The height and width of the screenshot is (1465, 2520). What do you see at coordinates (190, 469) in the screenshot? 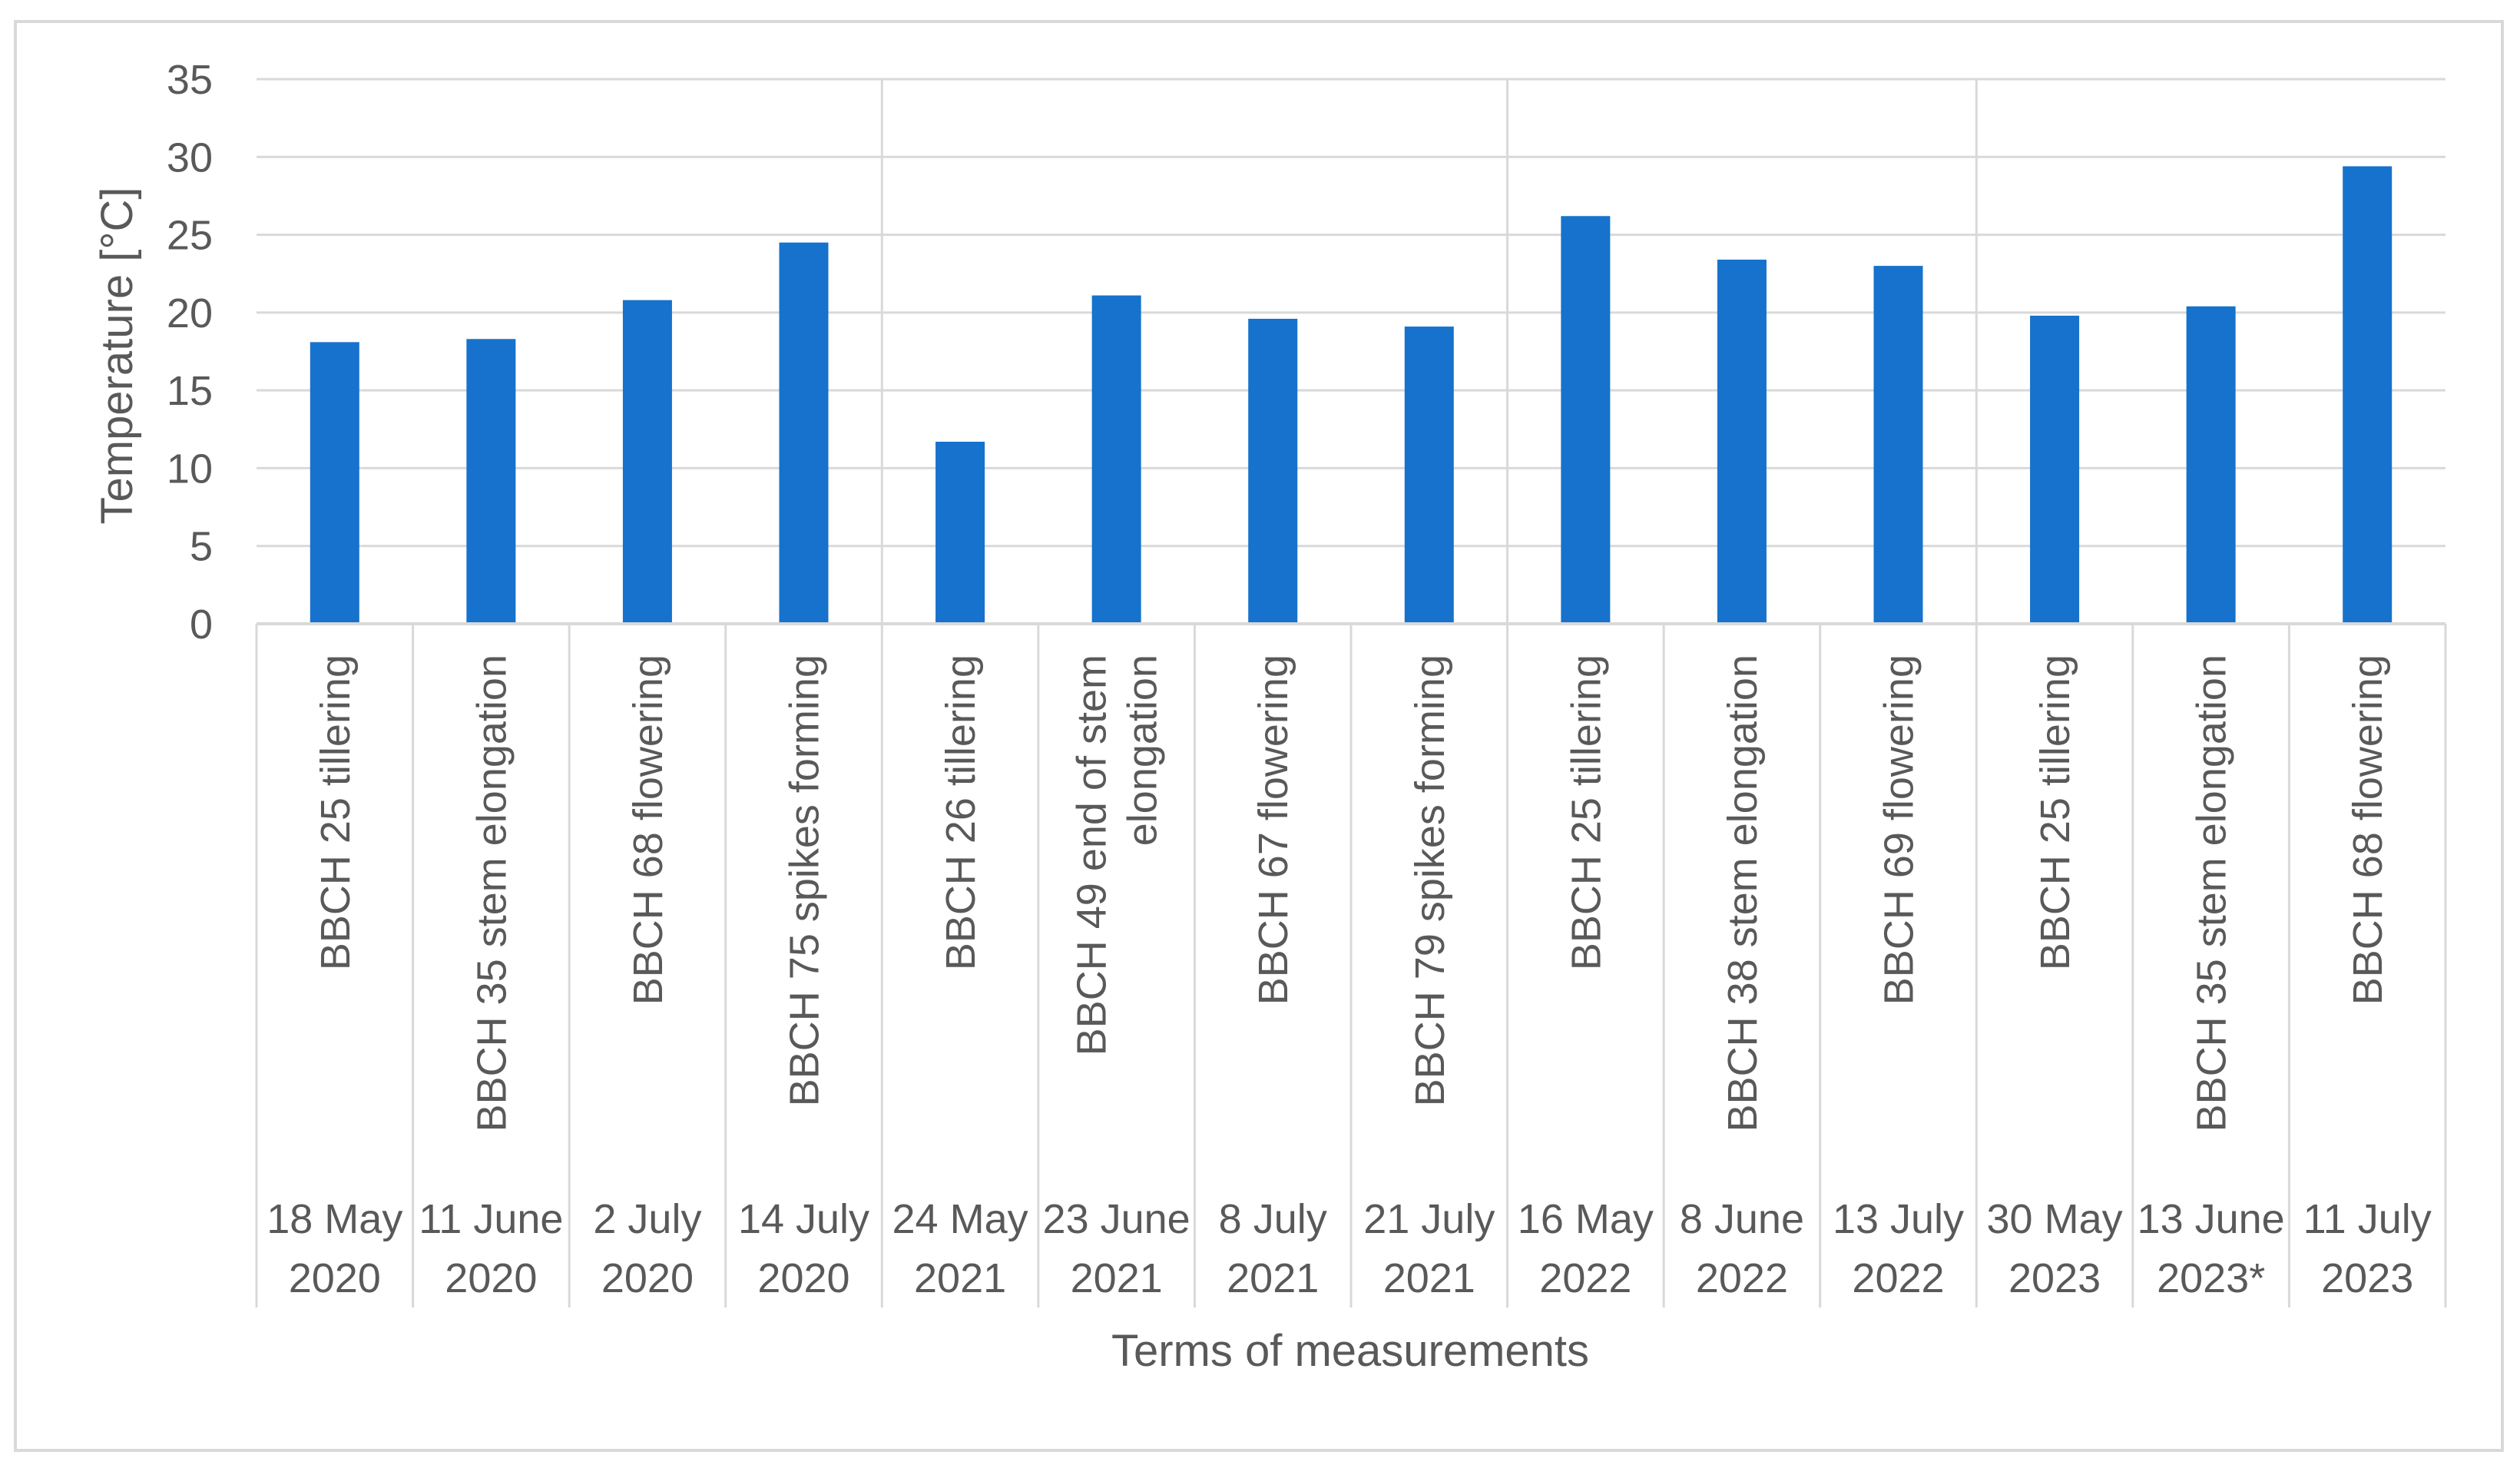
I see `y-tick-label: 10` at bounding box center [190, 469].